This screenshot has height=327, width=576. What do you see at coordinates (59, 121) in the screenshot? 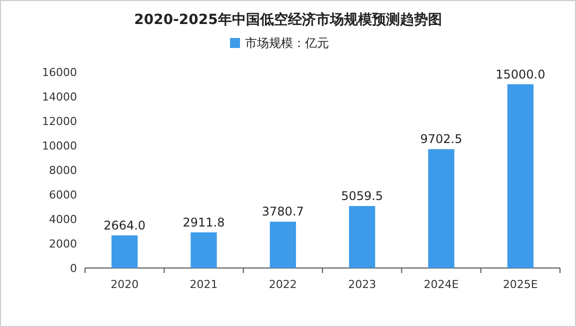
I see `y-tick-label: 12000` at bounding box center [59, 121].